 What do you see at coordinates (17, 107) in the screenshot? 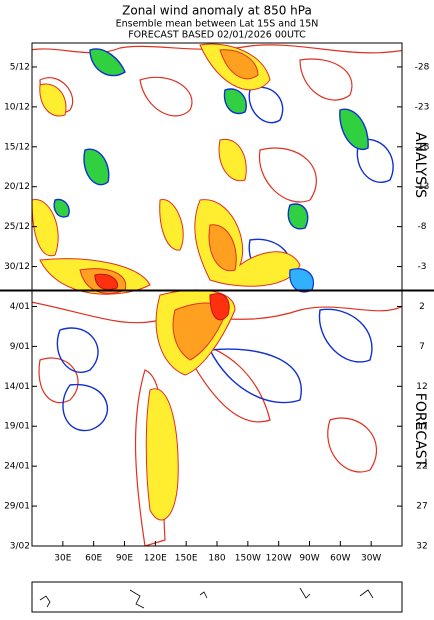
I see `y-tick-label: 10/12` at bounding box center [17, 107].